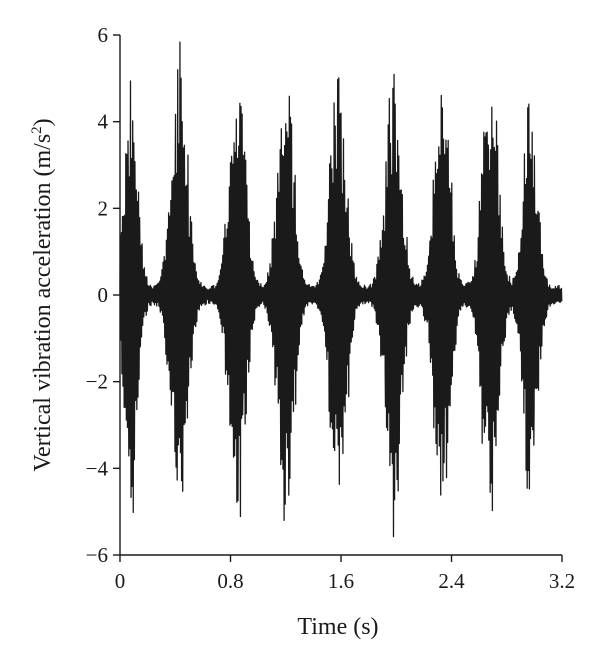 This screenshot has height=662, width=600. I want to click on y-axis-title-superscript: 2, so click(37, 130).